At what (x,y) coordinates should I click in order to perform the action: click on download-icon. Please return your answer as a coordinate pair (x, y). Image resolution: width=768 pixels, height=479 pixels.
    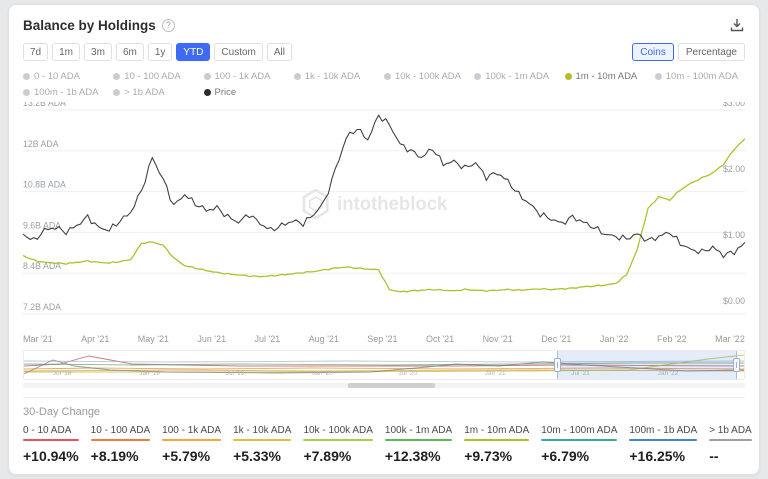
    Looking at the image, I should click on (737, 25).